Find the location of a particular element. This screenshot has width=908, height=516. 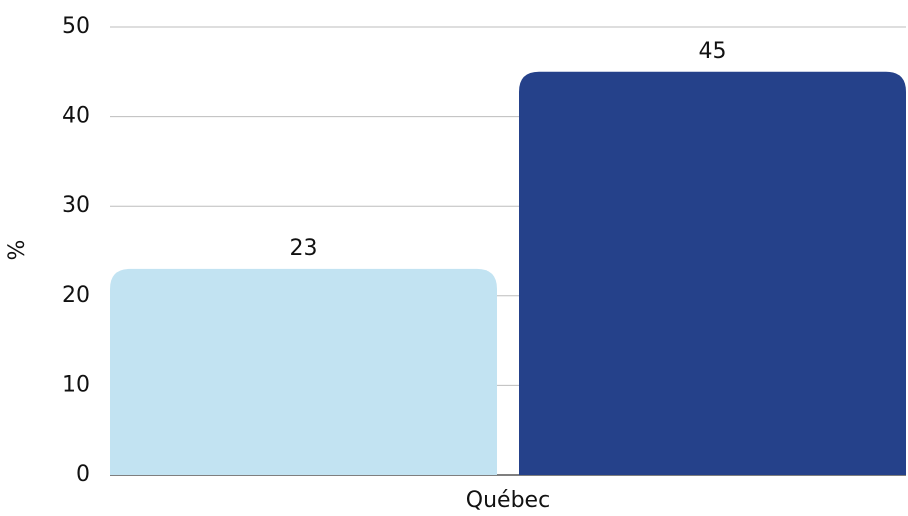

data-label: 45 is located at coordinates (713, 51).